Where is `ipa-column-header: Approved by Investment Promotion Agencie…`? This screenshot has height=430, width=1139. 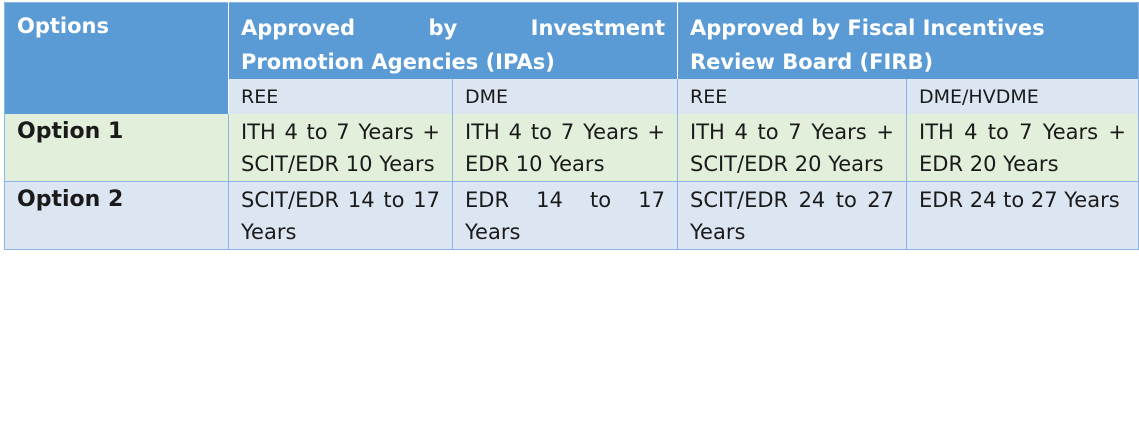 ipa-column-header: Approved by Investment Promotion Agencie… is located at coordinates (453, 40).